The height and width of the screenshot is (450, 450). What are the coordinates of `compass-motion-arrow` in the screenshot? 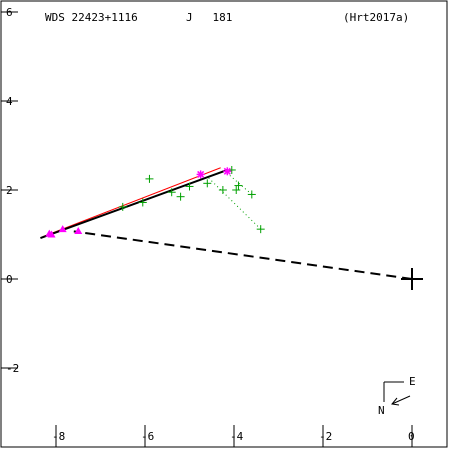 It's located at (401, 400).